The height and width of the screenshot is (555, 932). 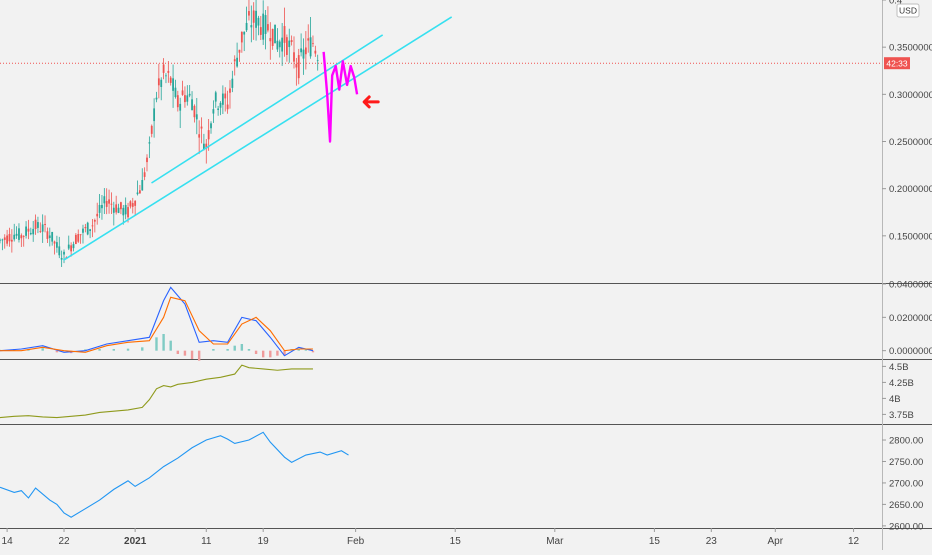 What do you see at coordinates (157, 321) in the screenshot?
I see `macd-series-line` at bounding box center [157, 321].